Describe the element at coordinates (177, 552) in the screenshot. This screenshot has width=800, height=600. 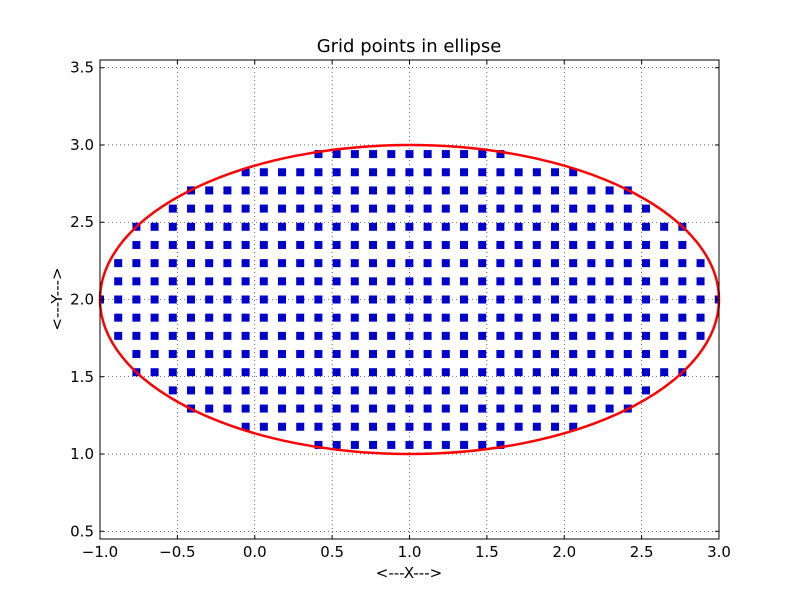
I see `x-tick-label: −0.5` at that location.